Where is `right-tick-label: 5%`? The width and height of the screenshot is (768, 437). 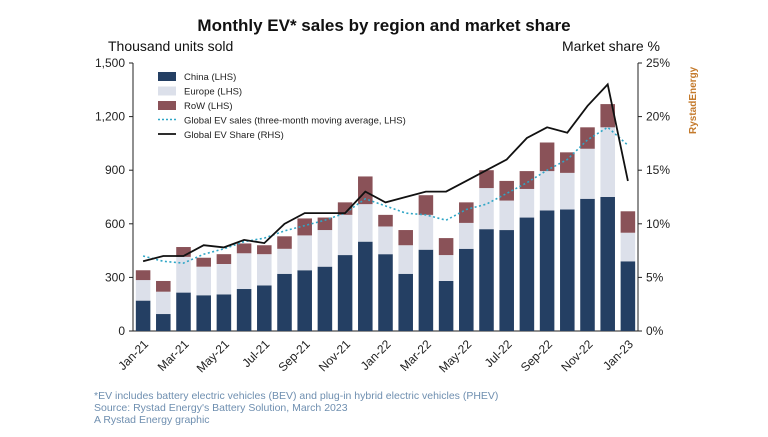
right-tick-label: 5% is located at coordinates (655, 277).